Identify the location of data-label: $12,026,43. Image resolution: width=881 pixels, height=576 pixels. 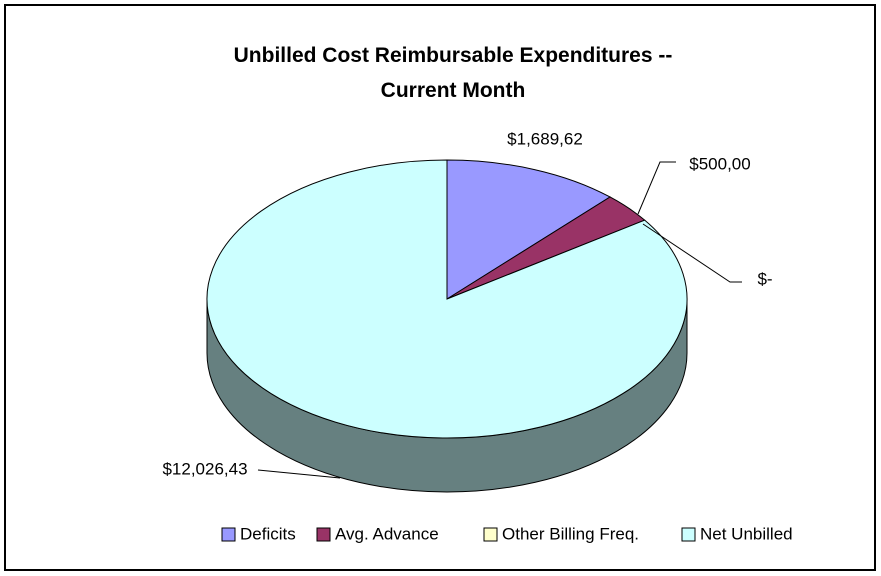
(204, 468).